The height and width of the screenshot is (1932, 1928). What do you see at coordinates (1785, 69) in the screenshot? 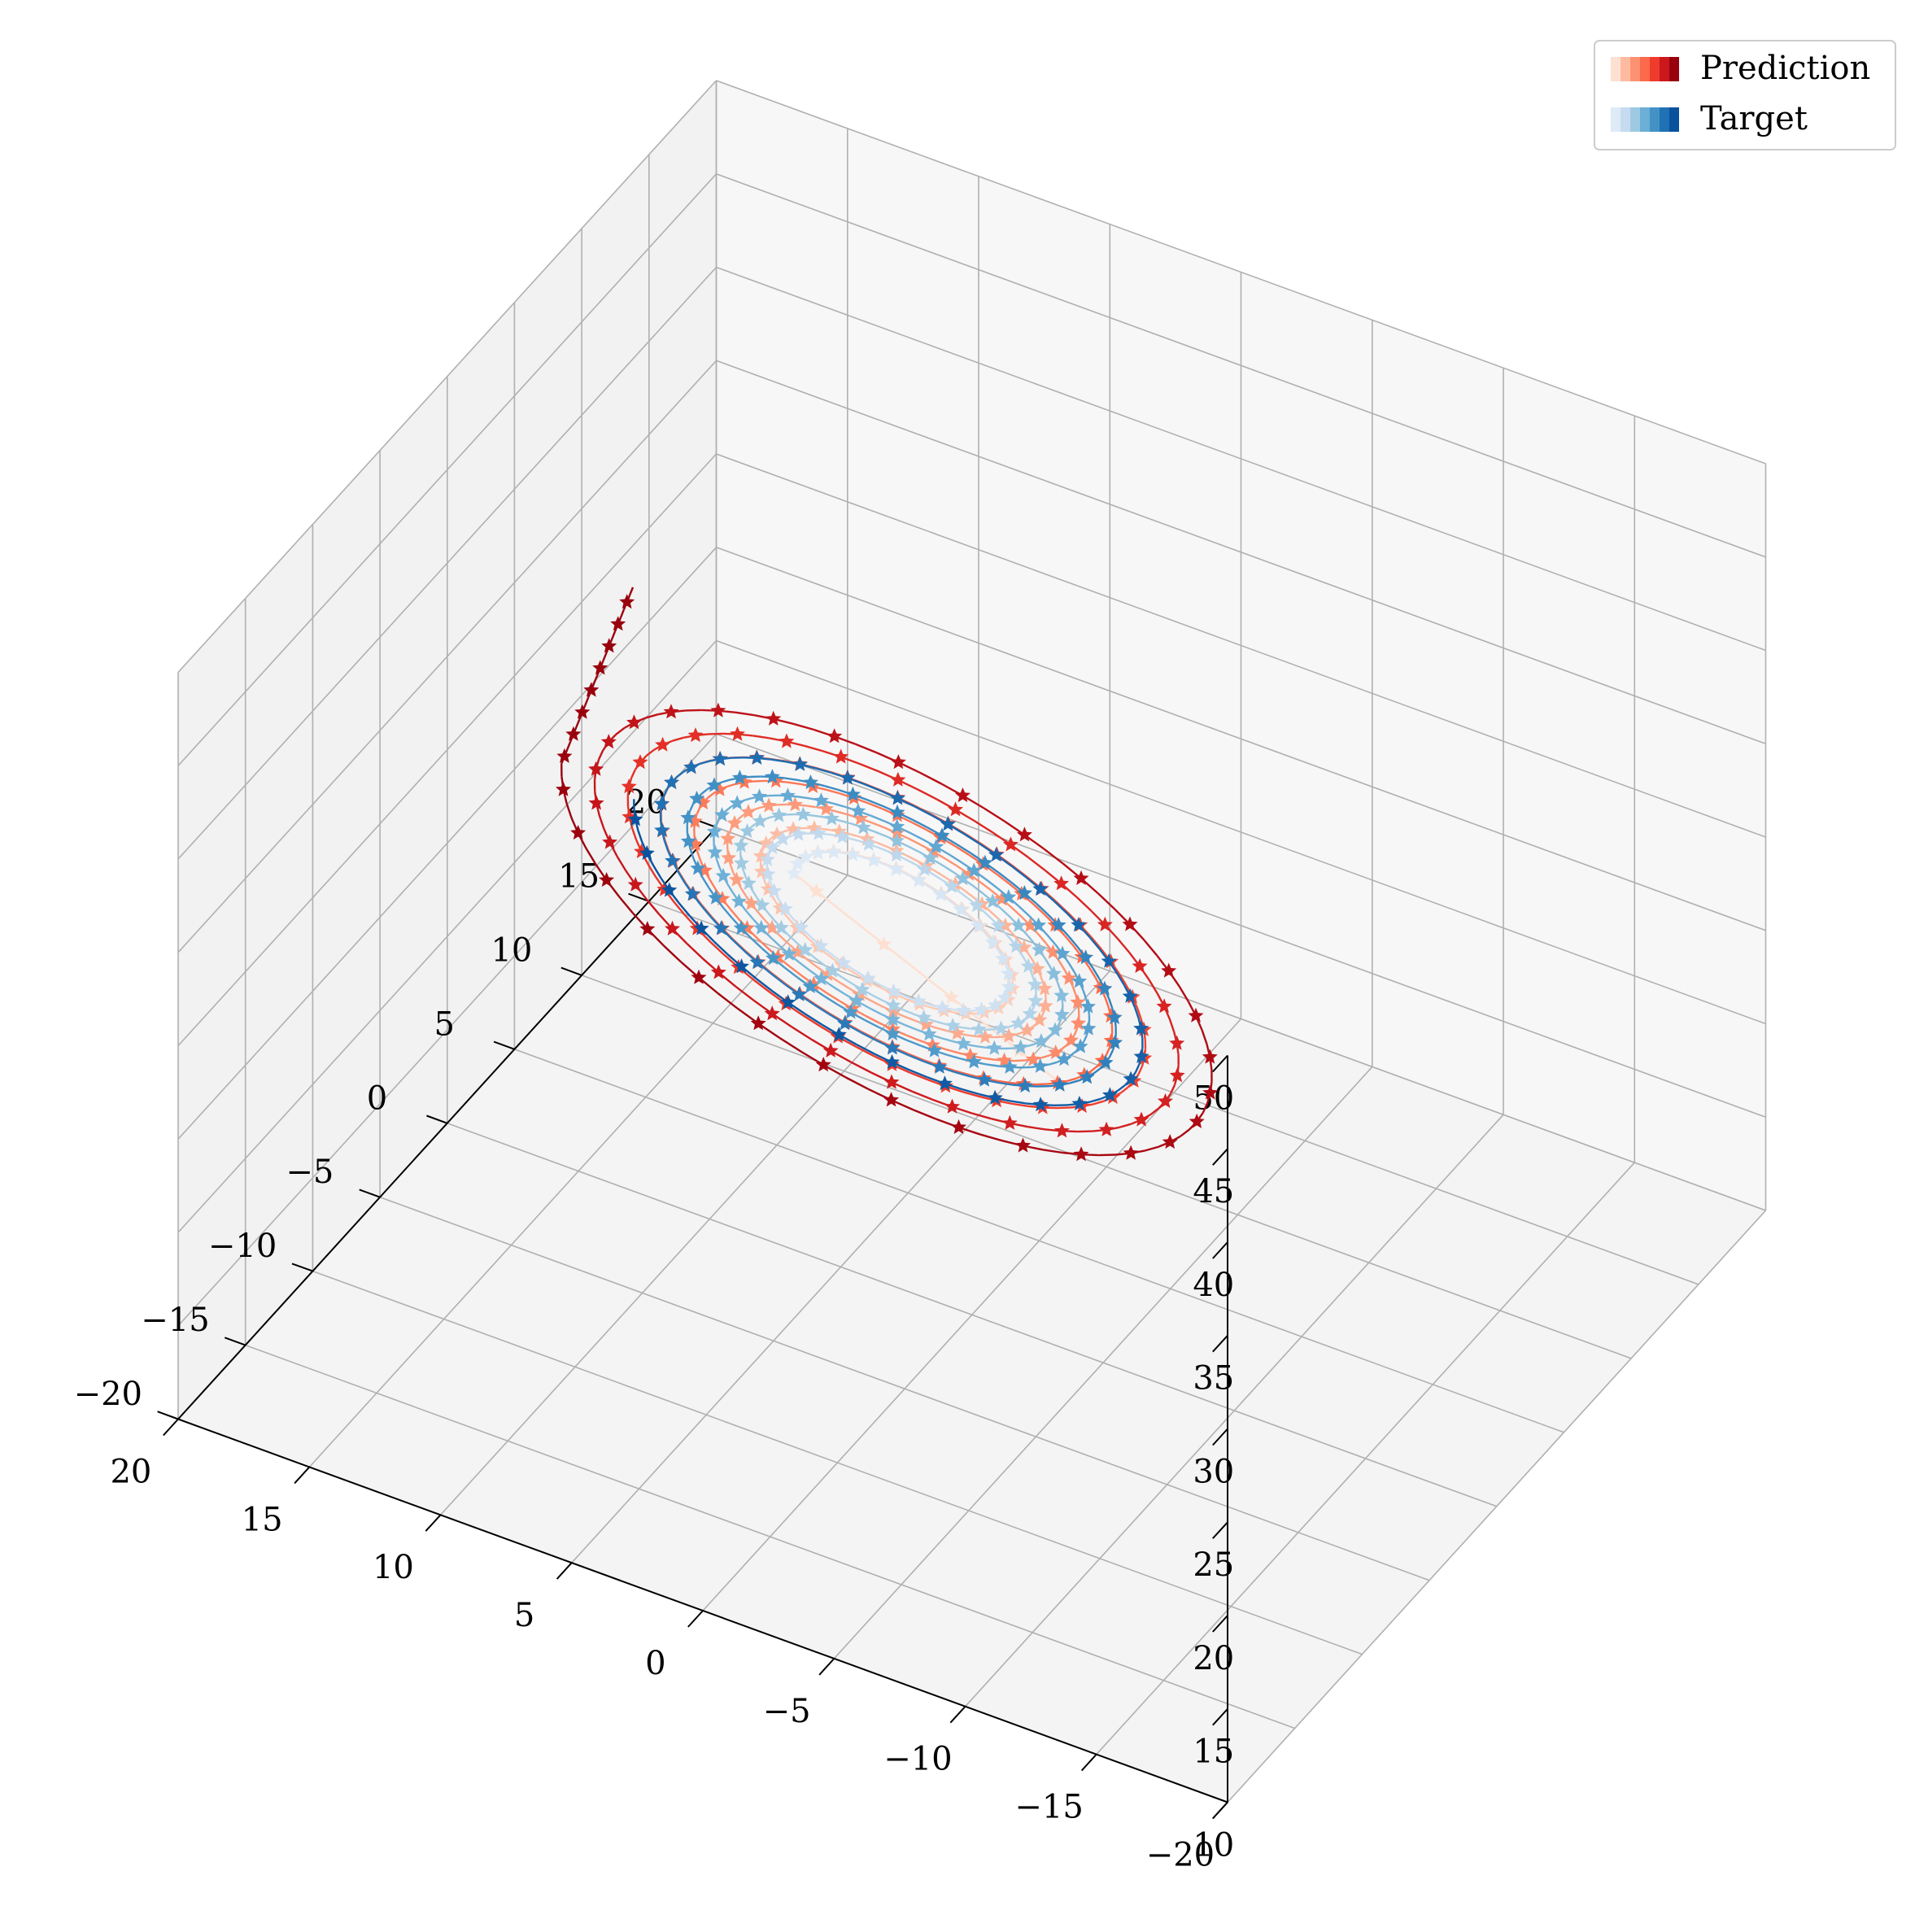
I see `legend-label-prediction: Prediction` at bounding box center [1785, 69].